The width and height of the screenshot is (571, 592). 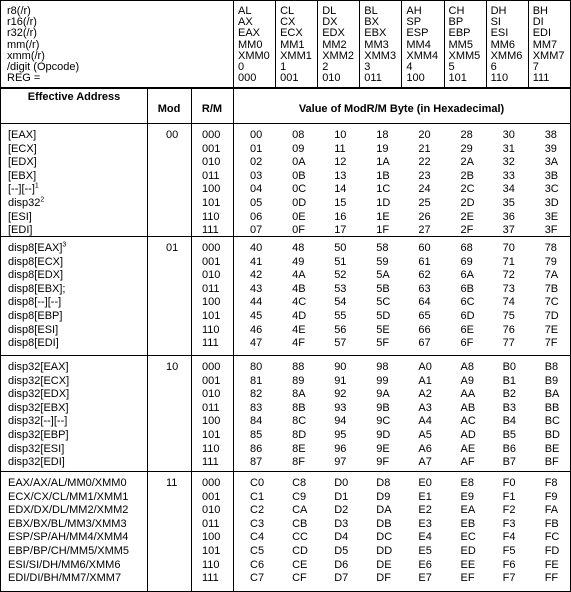 What do you see at coordinates (257, 510) in the screenshot?
I see `hex-value: C2` at bounding box center [257, 510].